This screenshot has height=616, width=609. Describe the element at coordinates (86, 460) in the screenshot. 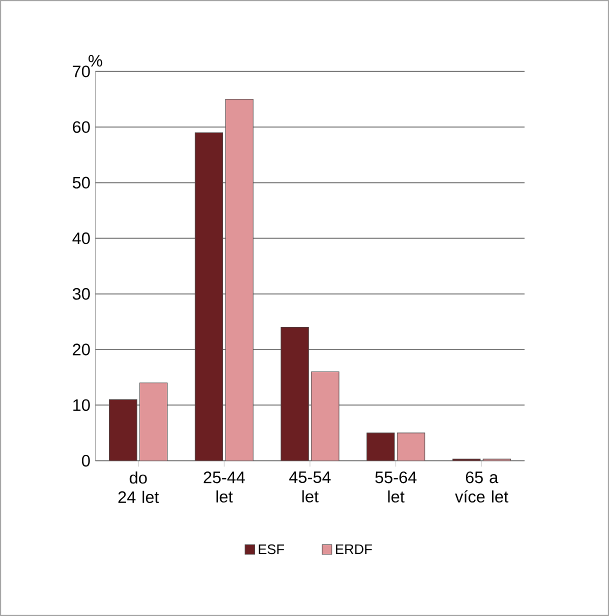

I see `y-tick-label: 0` at that location.